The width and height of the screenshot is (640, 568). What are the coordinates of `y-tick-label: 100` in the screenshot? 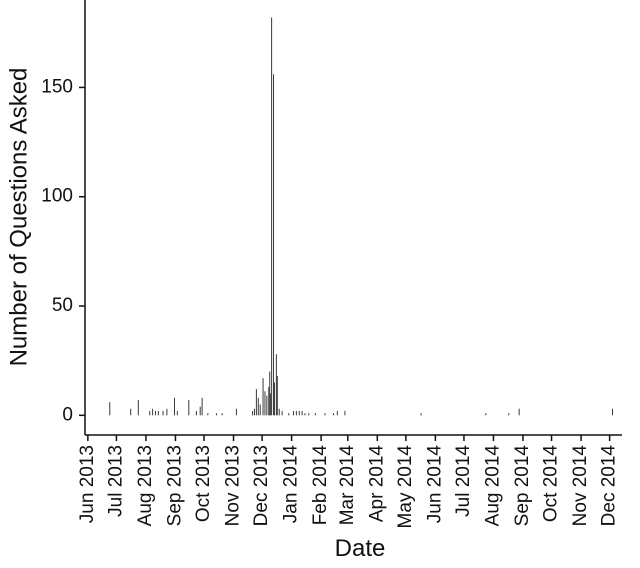 It's located at (57, 196).